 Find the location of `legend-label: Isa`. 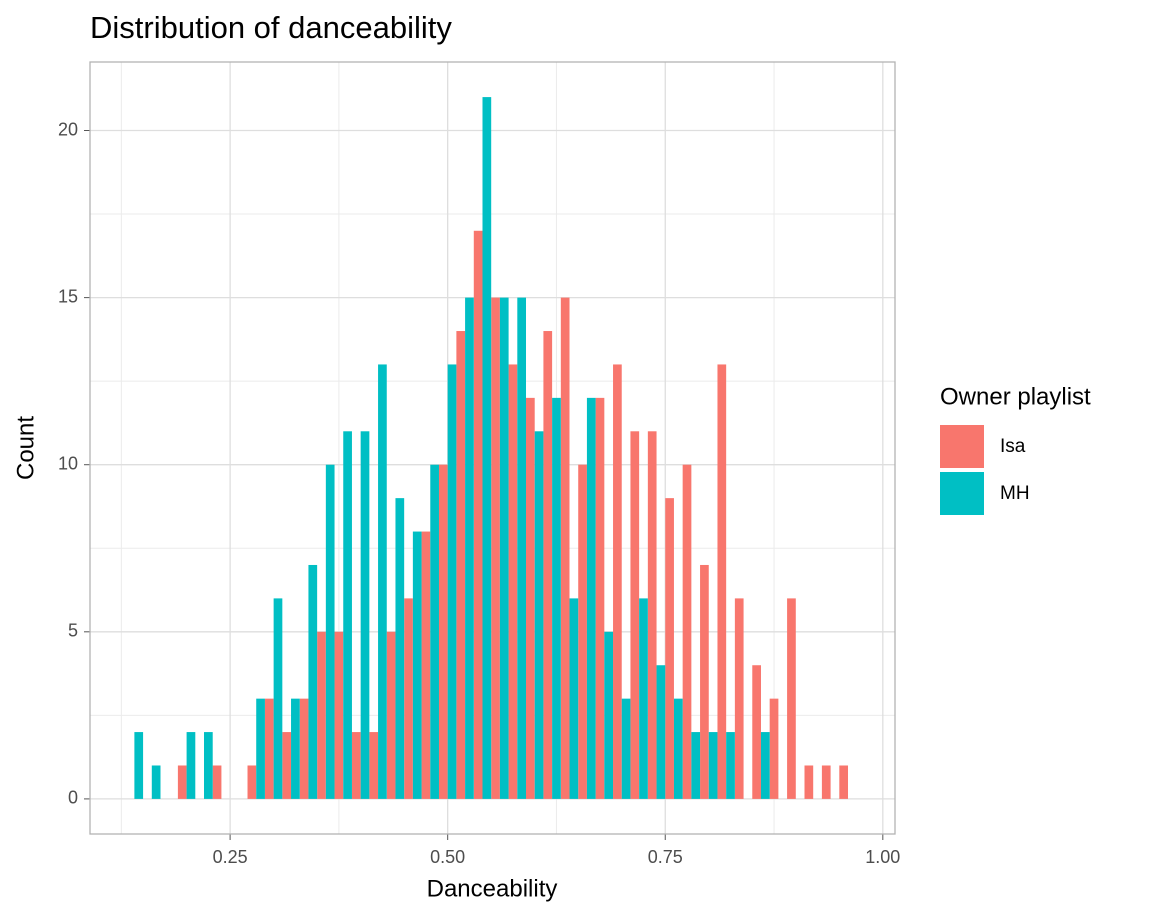

legend-label: Isa is located at coordinates (1013, 446).